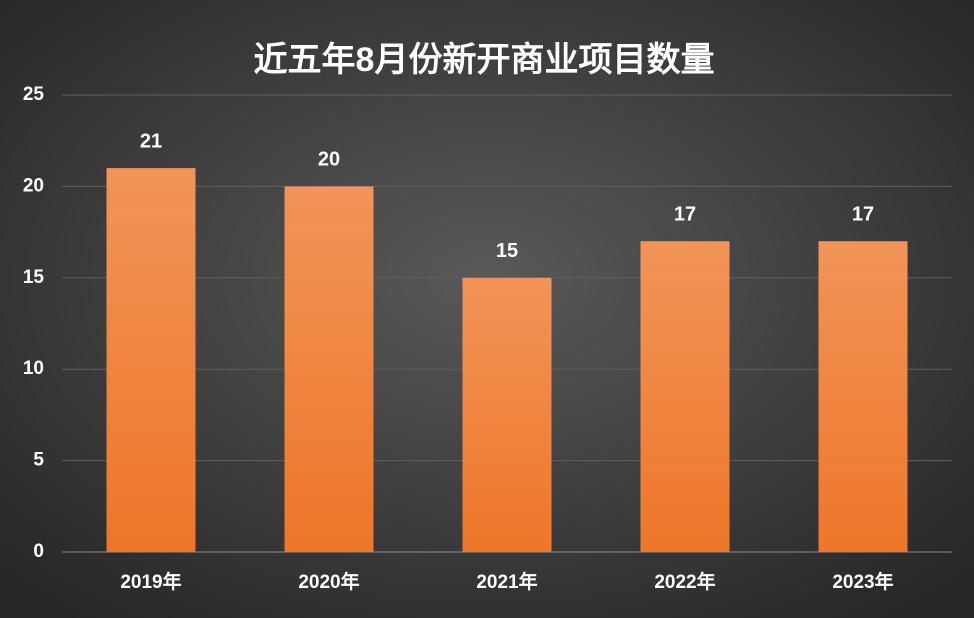 This screenshot has width=974, height=618. Describe the element at coordinates (151, 141) in the screenshot. I see `value-label: 21` at that location.